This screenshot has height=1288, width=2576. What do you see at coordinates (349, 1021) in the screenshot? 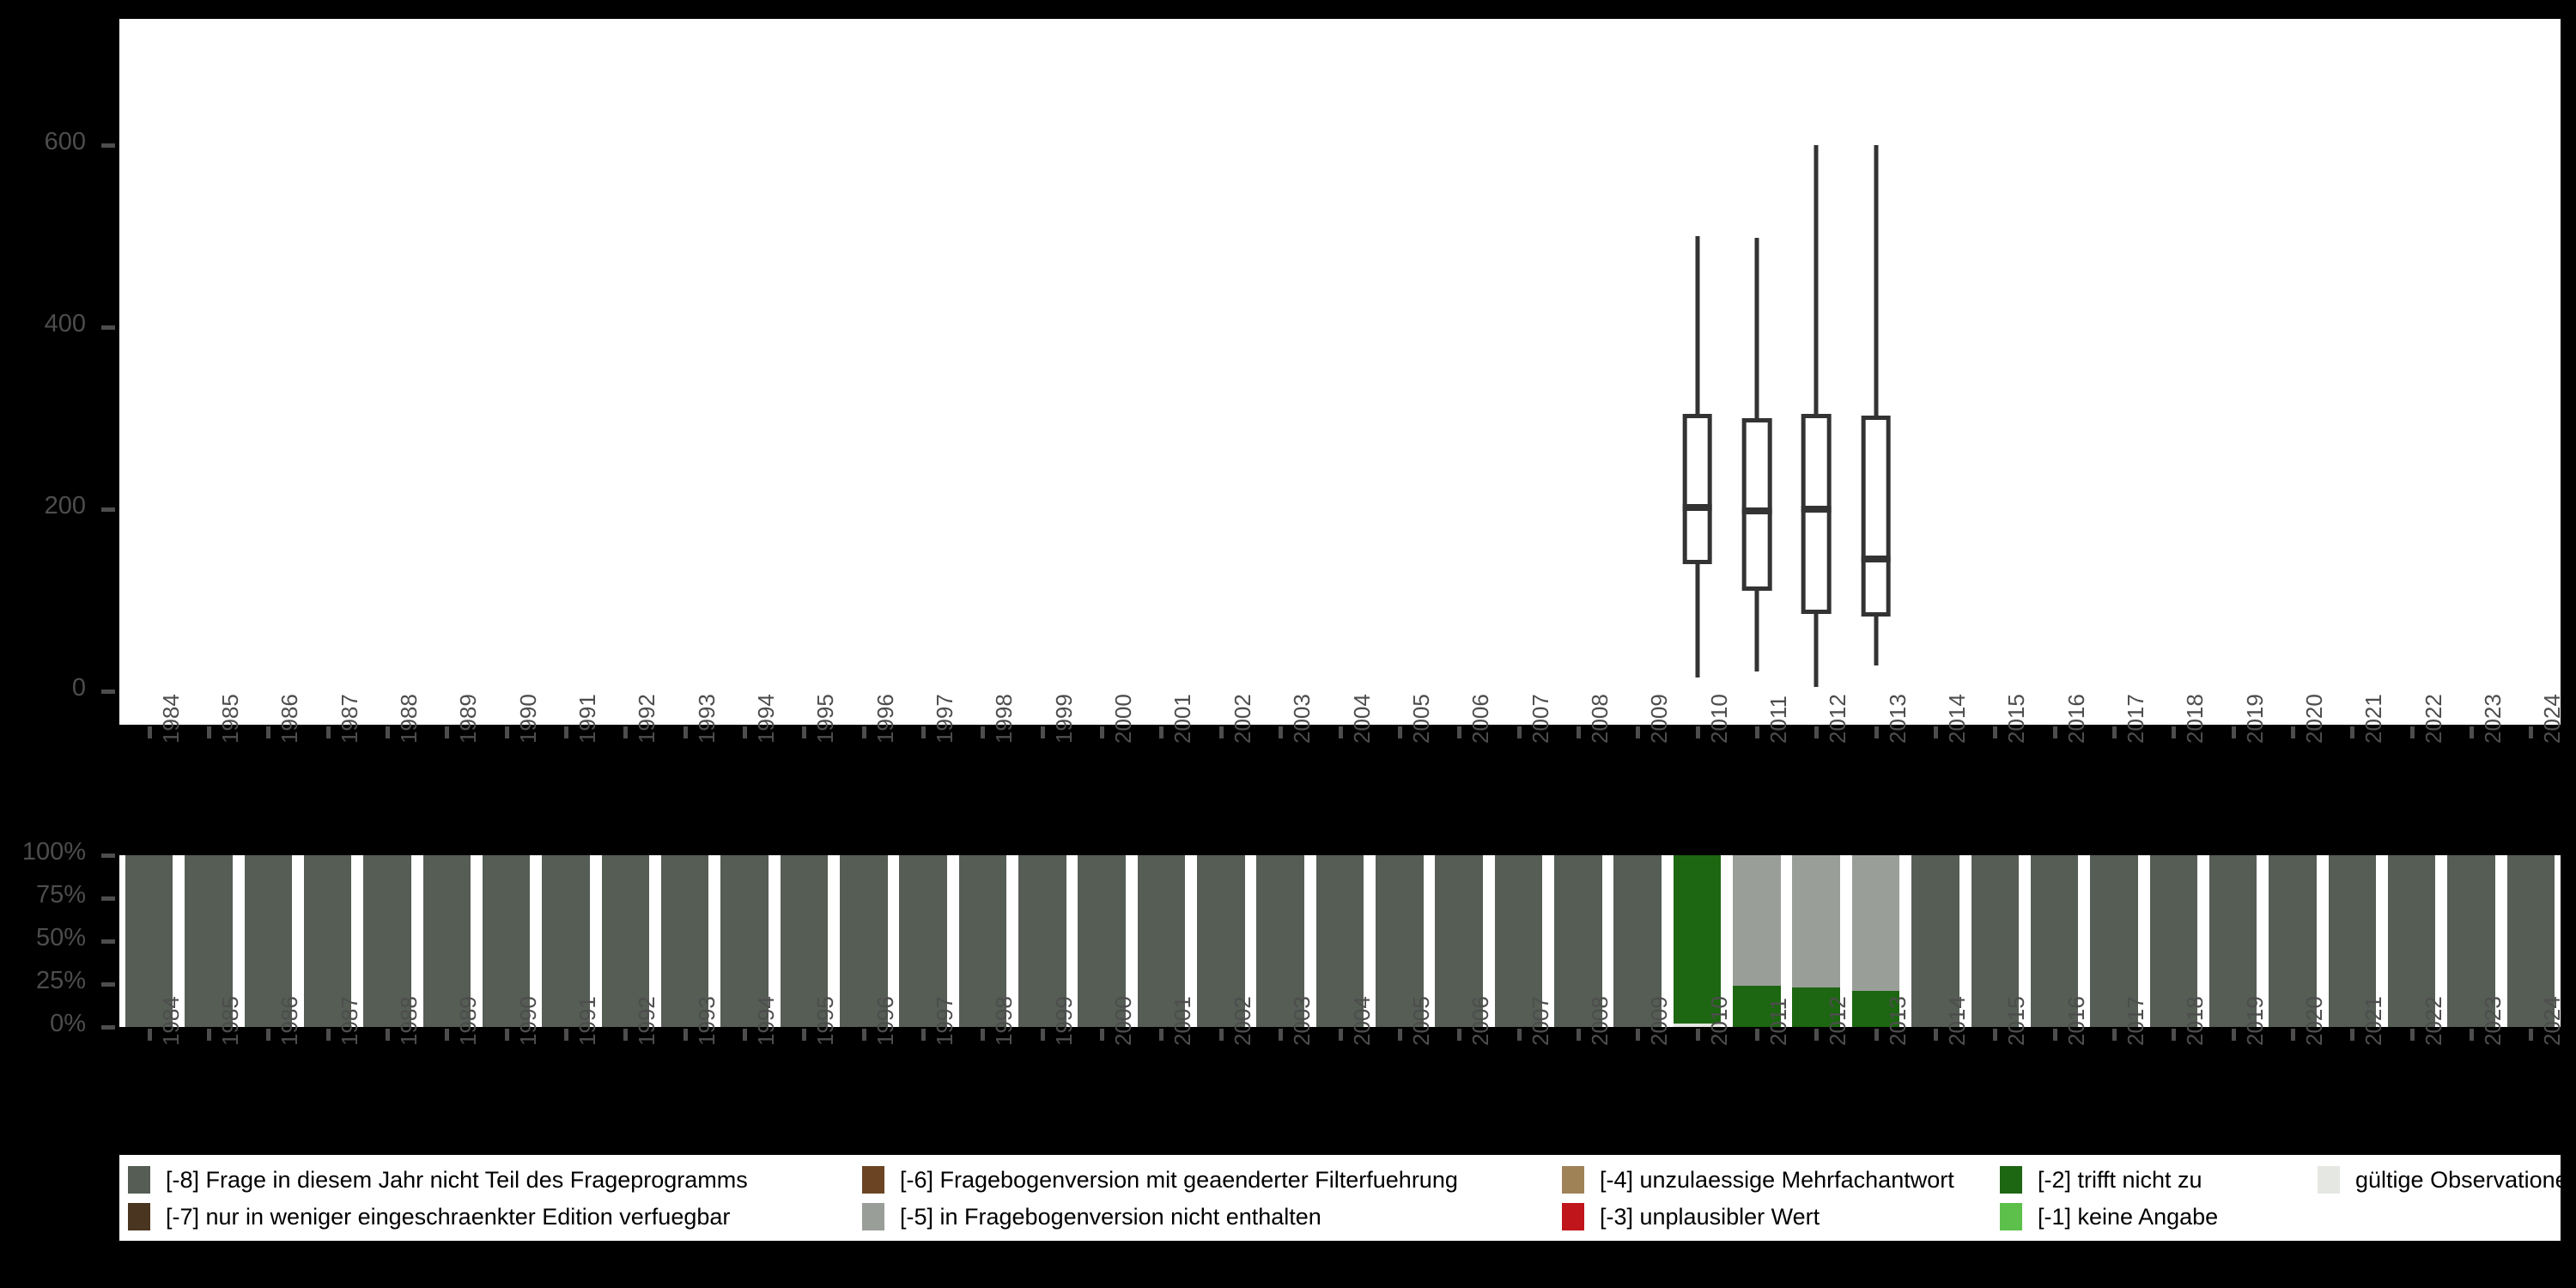
I see `bar-x-axis-year-label-1987: 1987` at bounding box center [349, 1021].